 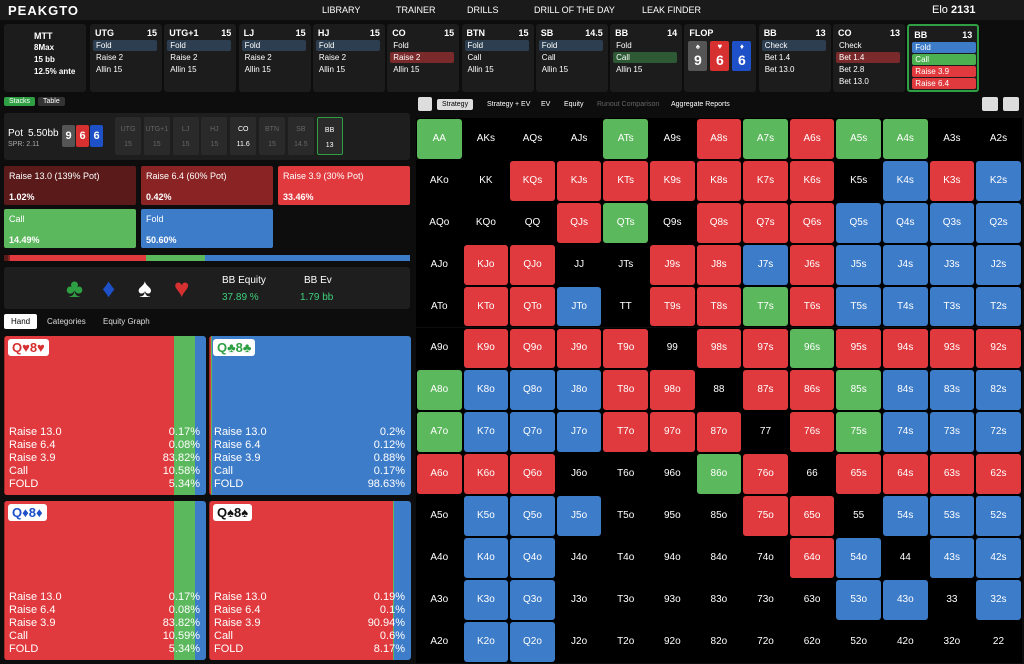 What do you see at coordinates (858, 558) in the screenshot?
I see `hand-cell: 54o` at bounding box center [858, 558].